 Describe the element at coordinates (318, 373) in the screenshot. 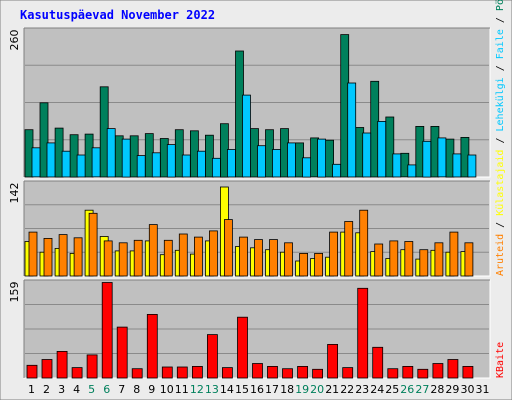

I see `bar-bottom-s0-d20` at that location.